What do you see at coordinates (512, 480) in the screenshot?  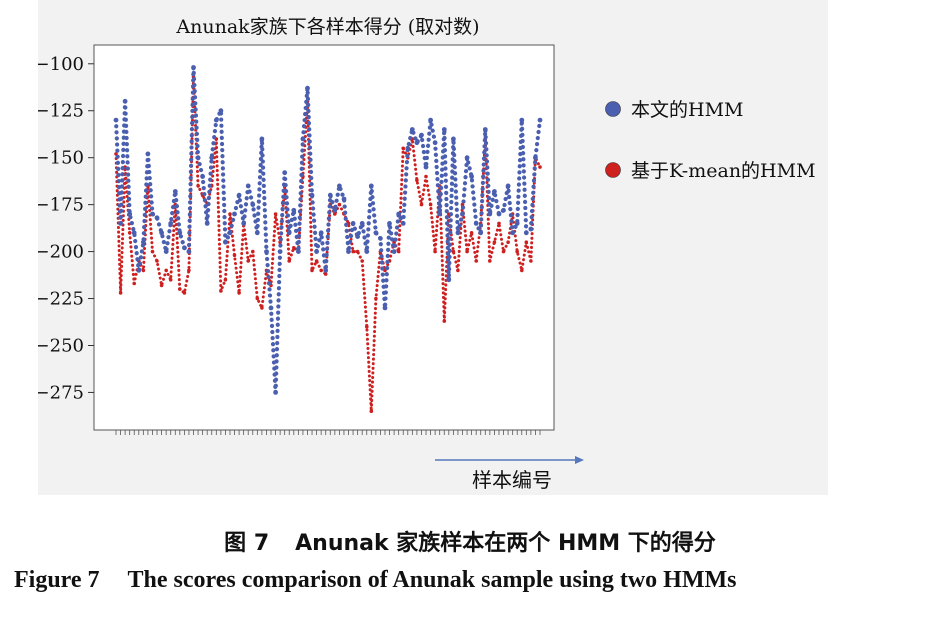 I see `x-axis-label: 样本编号` at bounding box center [512, 480].